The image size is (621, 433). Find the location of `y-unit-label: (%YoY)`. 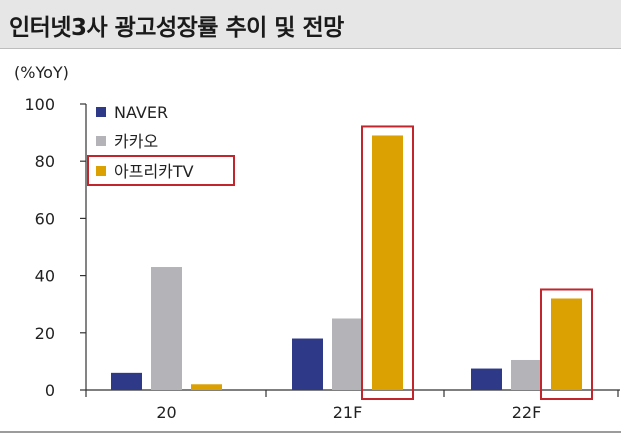

y-unit-label: (%YoY) is located at coordinates (41, 72).